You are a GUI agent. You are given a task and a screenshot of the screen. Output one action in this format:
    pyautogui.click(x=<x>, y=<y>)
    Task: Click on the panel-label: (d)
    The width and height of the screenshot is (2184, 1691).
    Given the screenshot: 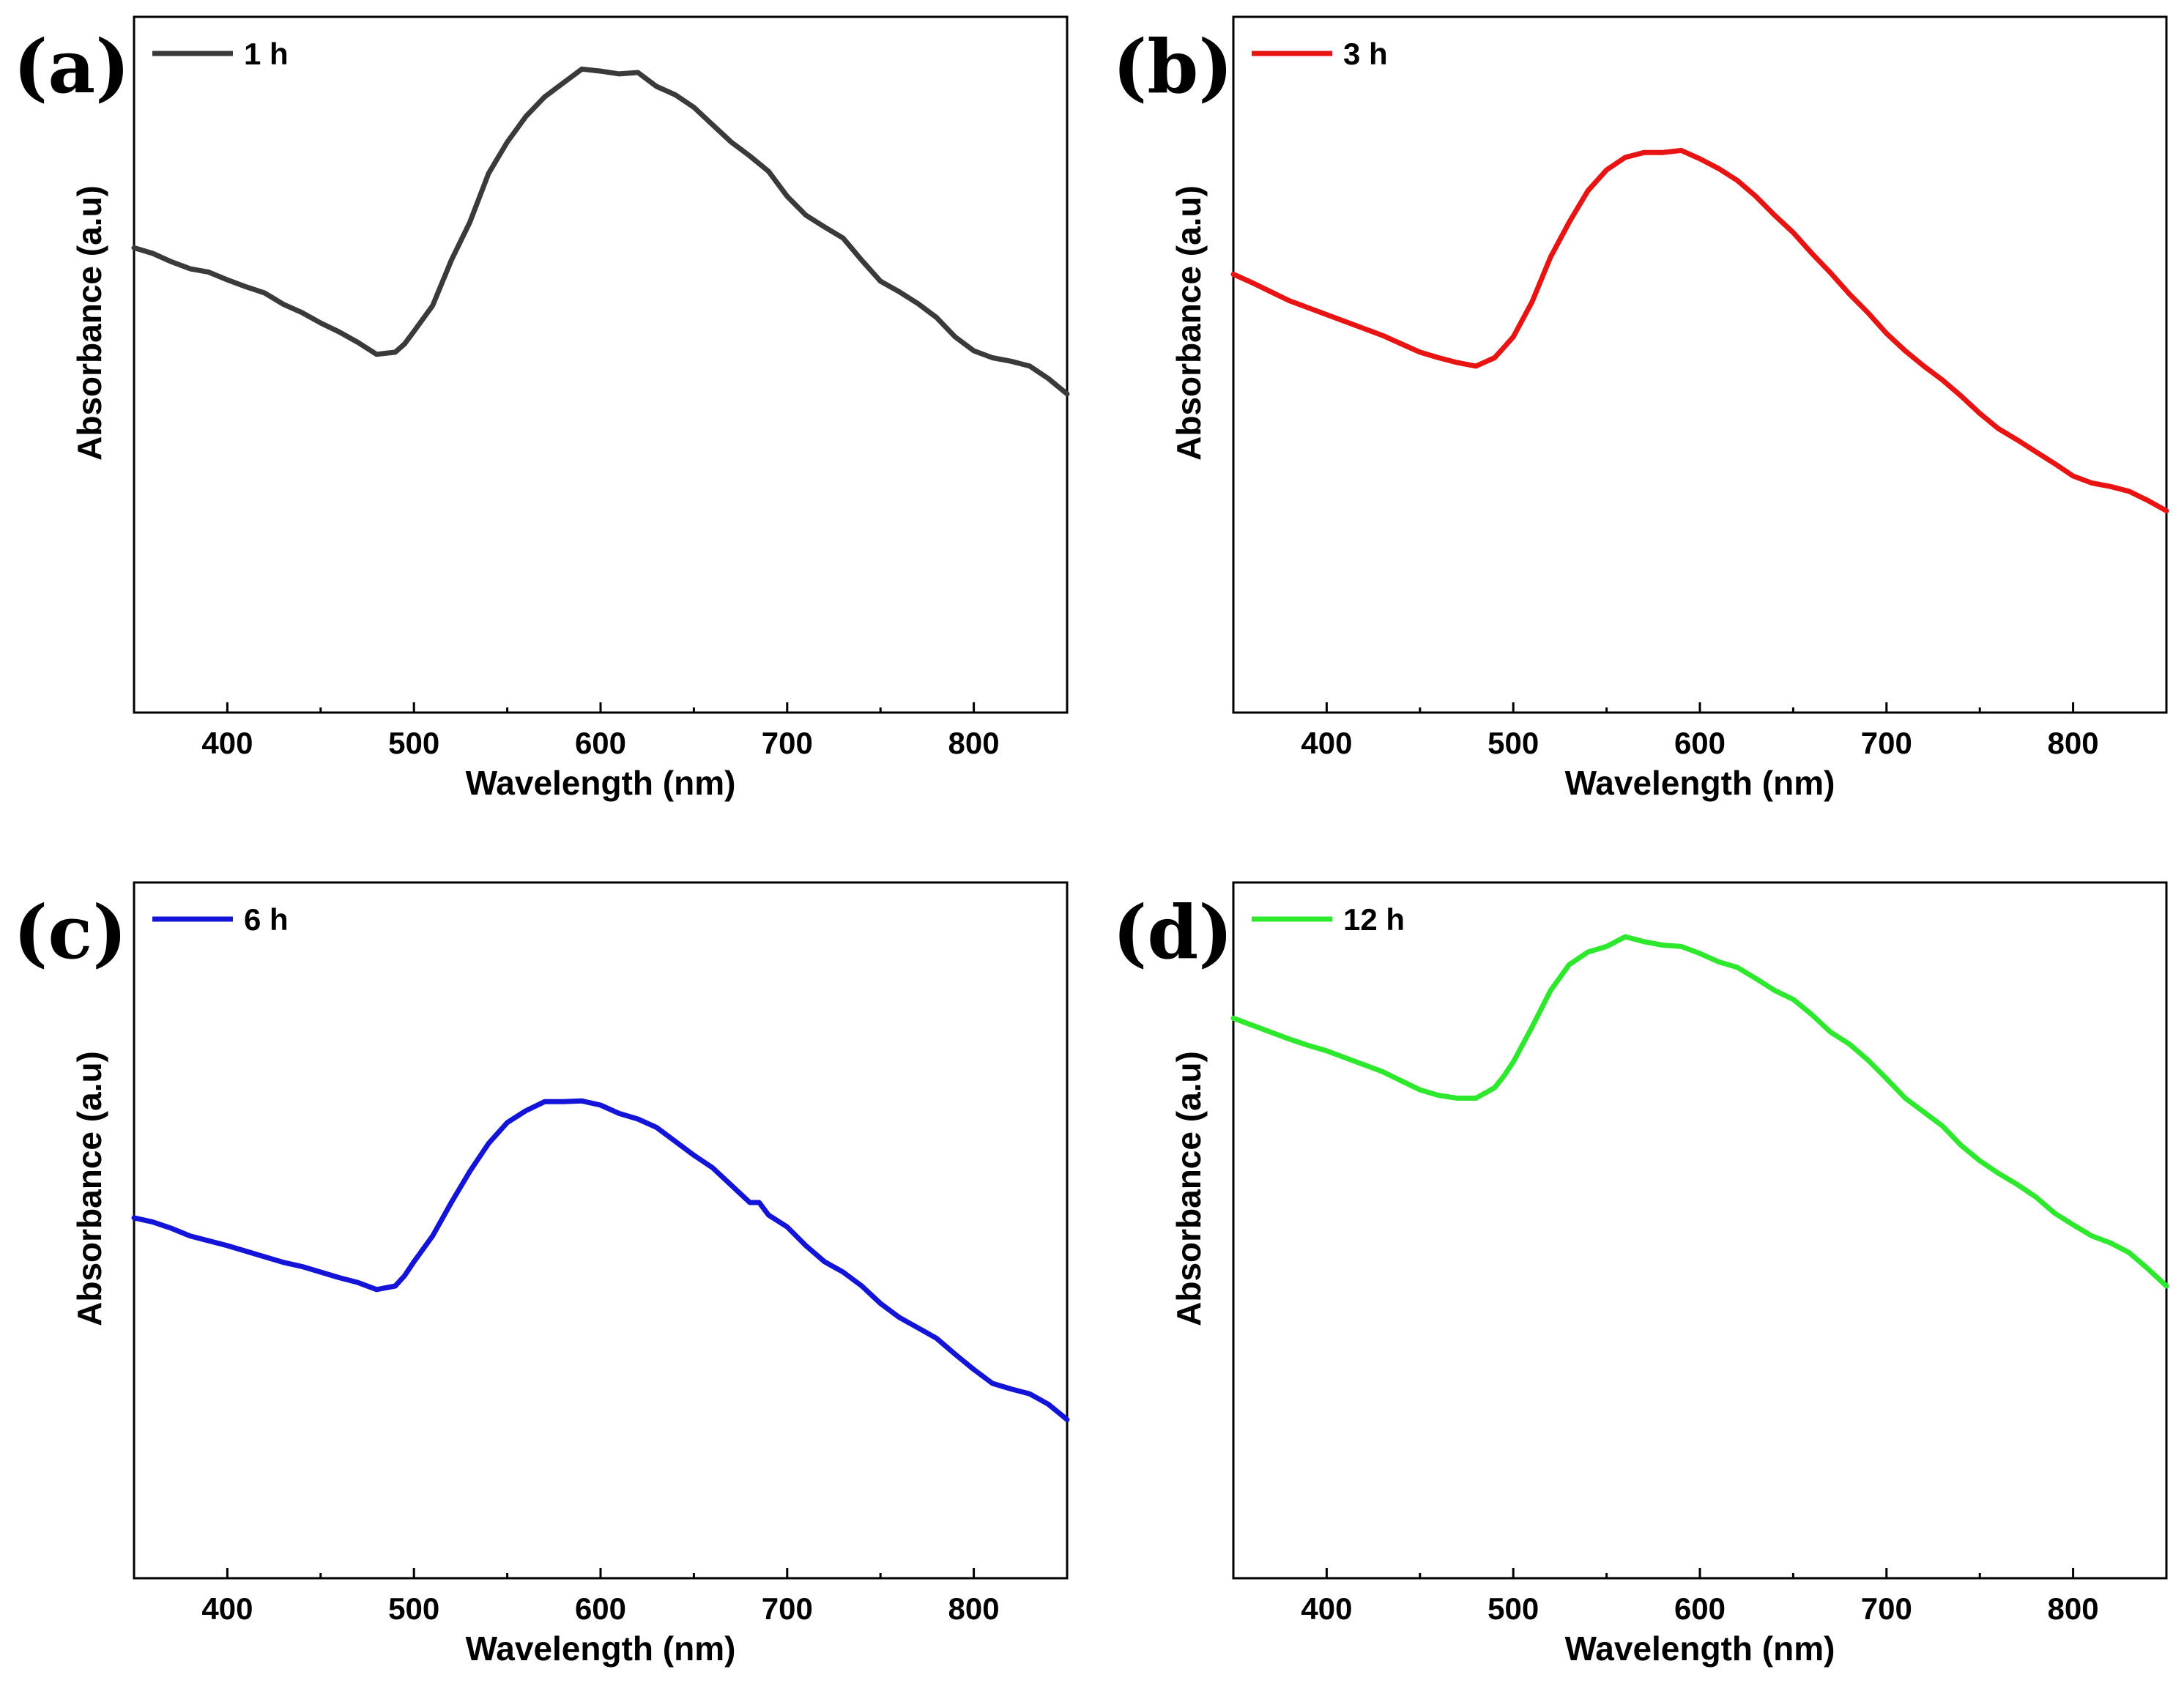 What is the action you would take?
    pyautogui.click(x=1173, y=932)
    